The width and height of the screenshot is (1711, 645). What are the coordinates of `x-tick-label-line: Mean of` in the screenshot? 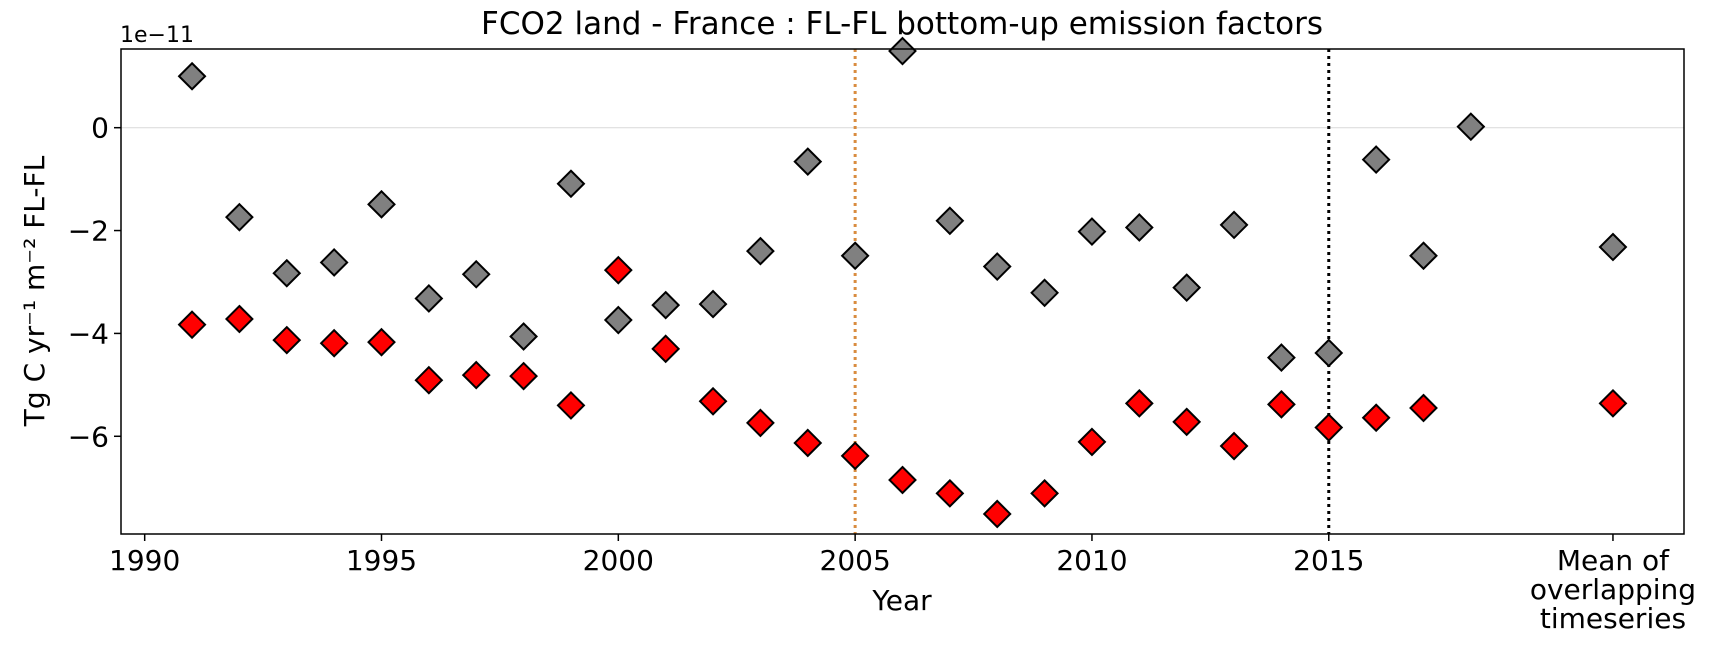 It's located at (1613, 560).